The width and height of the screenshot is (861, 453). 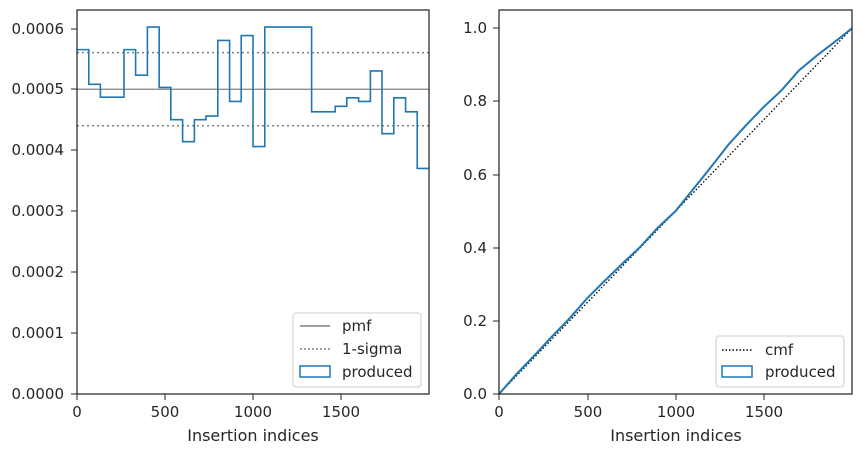 I want to click on right-y-ticks: 0.0 0.2 0.4 0.6 0.8 1.0, so click(x=481, y=211).